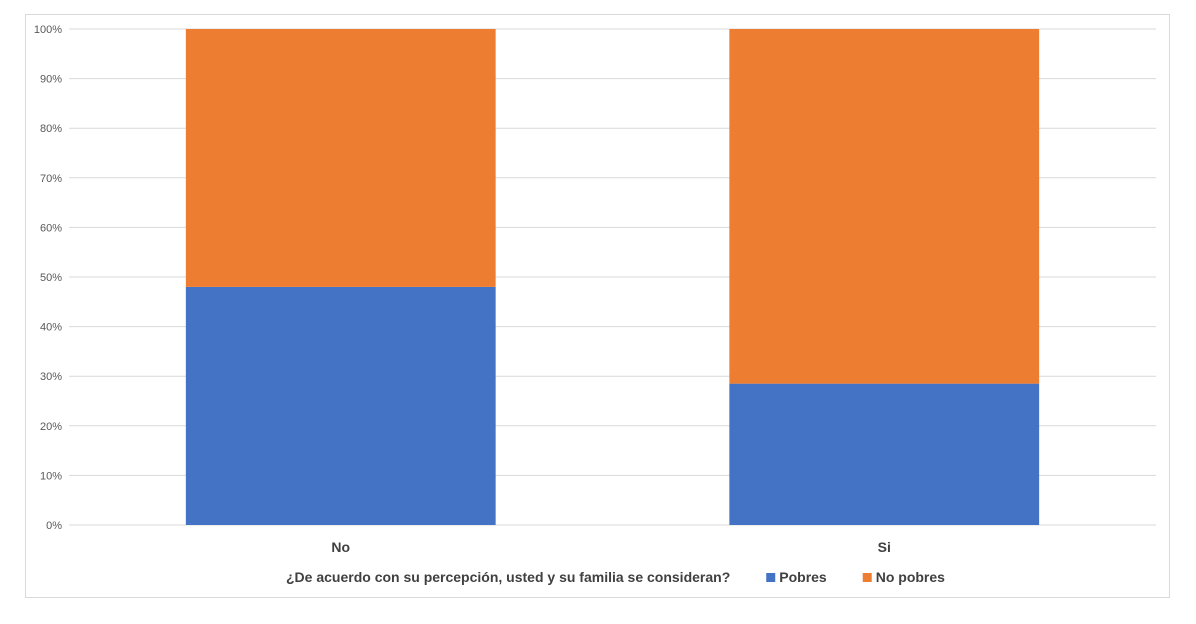 This screenshot has width=1196, height=624. Describe the element at coordinates (51, 476) in the screenshot. I see `y-tick-label: 10%` at that location.